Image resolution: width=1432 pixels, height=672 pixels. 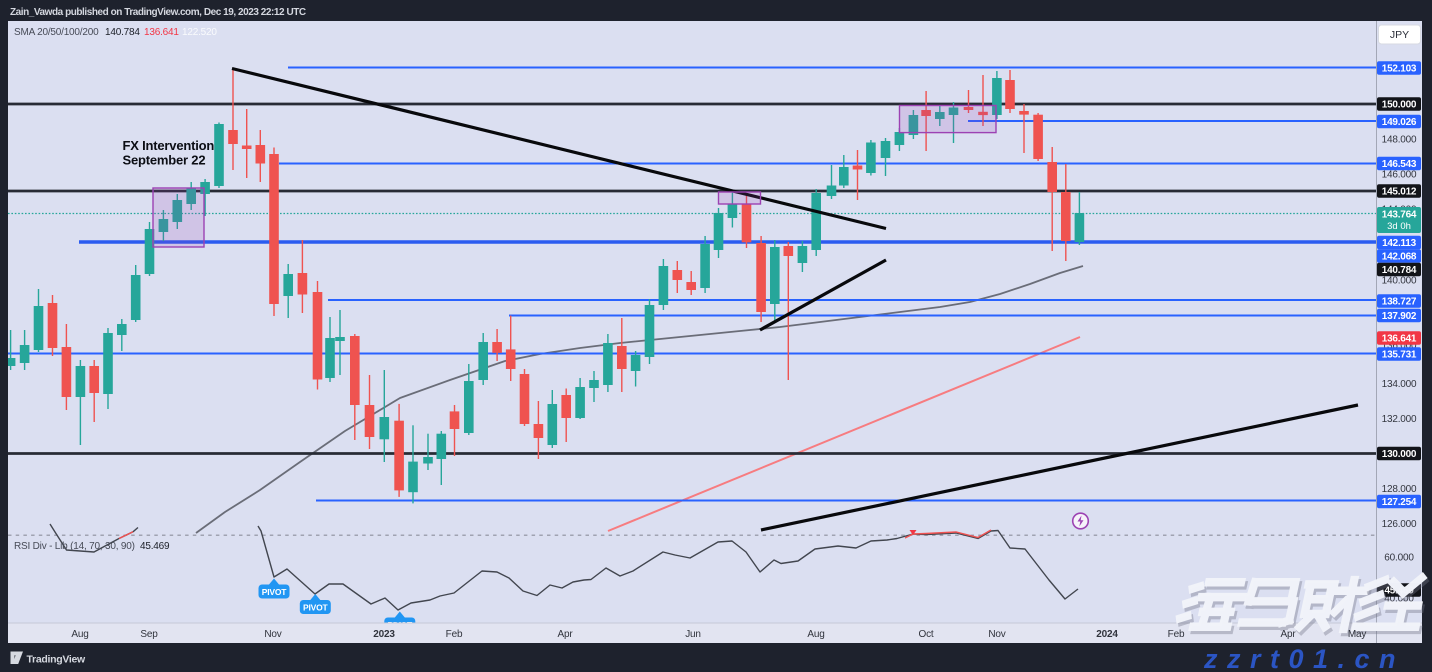 What do you see at coordinates (926, 634) in the screenshot?
I see `svg-text: Oct` at bounding box center [926, 634].